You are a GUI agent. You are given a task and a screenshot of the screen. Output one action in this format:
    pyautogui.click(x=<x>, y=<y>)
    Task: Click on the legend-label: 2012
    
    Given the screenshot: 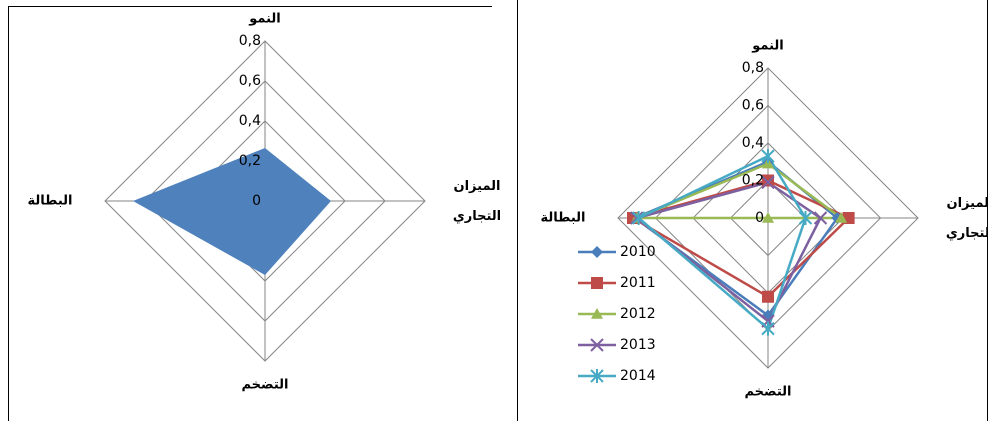 What is the action you would take?
    pyautogui.click(x=638, y=314)
    